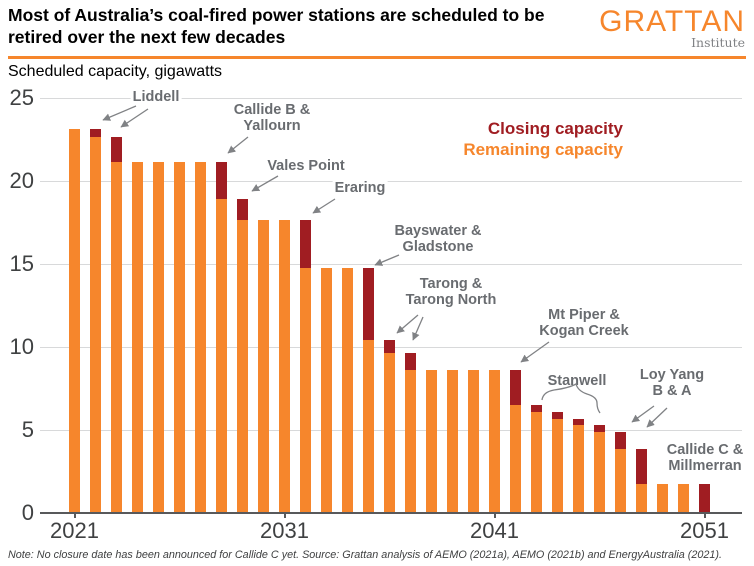 The width and height of the screenshot is (754, 566). Describe the element at coordinates (305, 390) in the screenshot. I see `bar-2032-remaining` at that location.